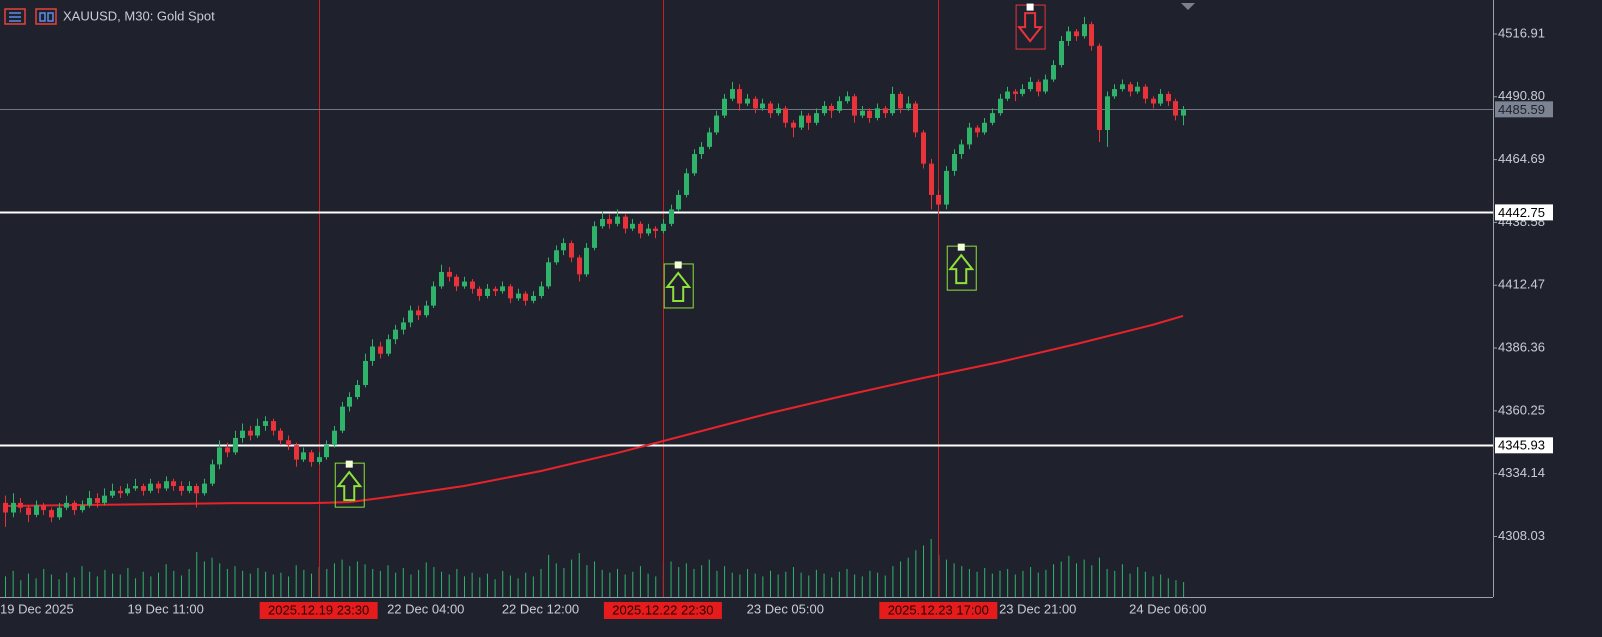 The image size is (1602, 637). What do you see at coordinates (30, 16) in the screenshot?
I see `toolbar-icons` at bounding box center [30, 16].